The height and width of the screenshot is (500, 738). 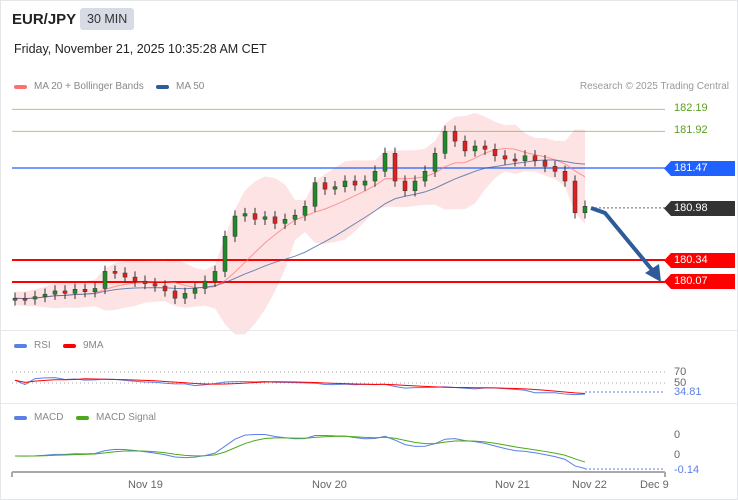 I want to click on support-1-tag: 180.34, so click(x=699, y=260).